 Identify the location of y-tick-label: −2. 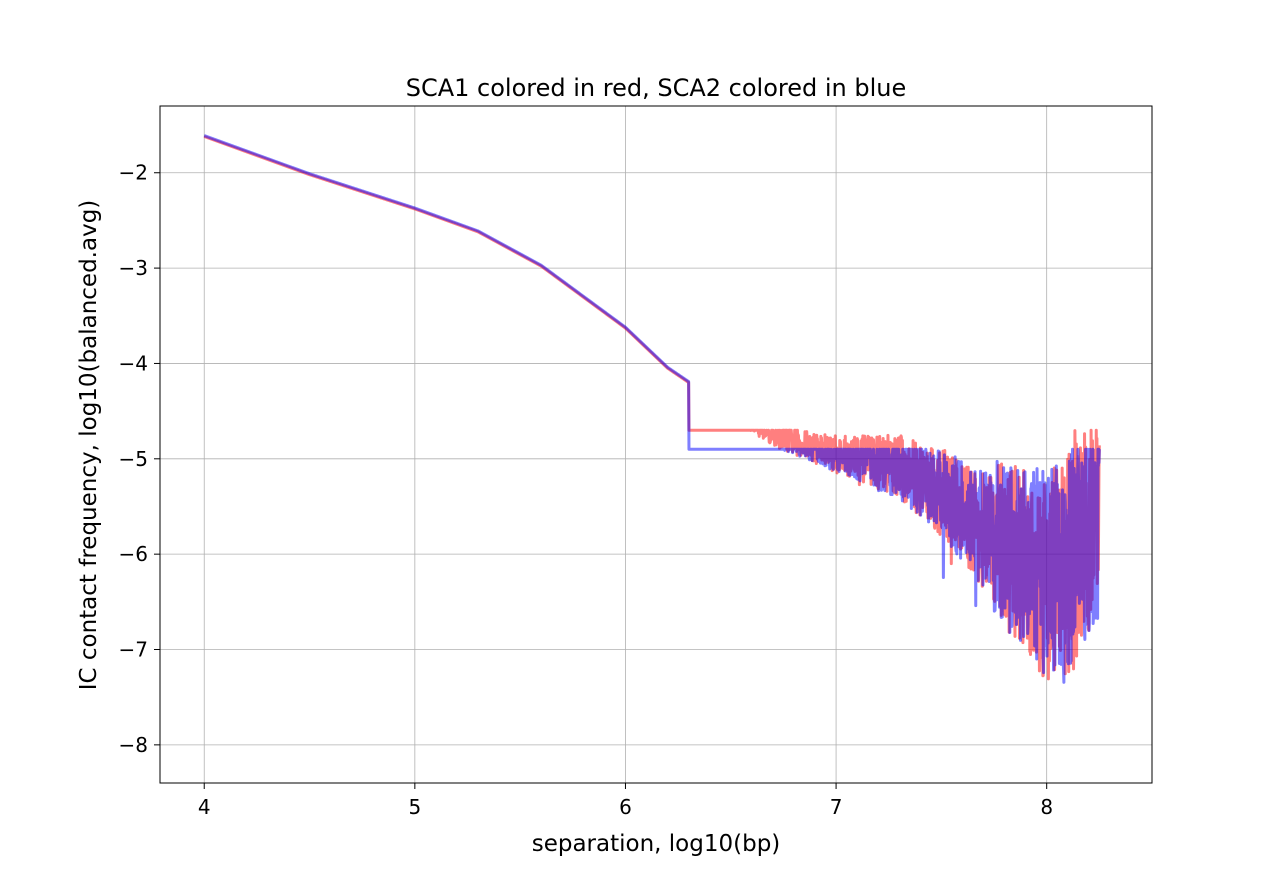
(133, 173).